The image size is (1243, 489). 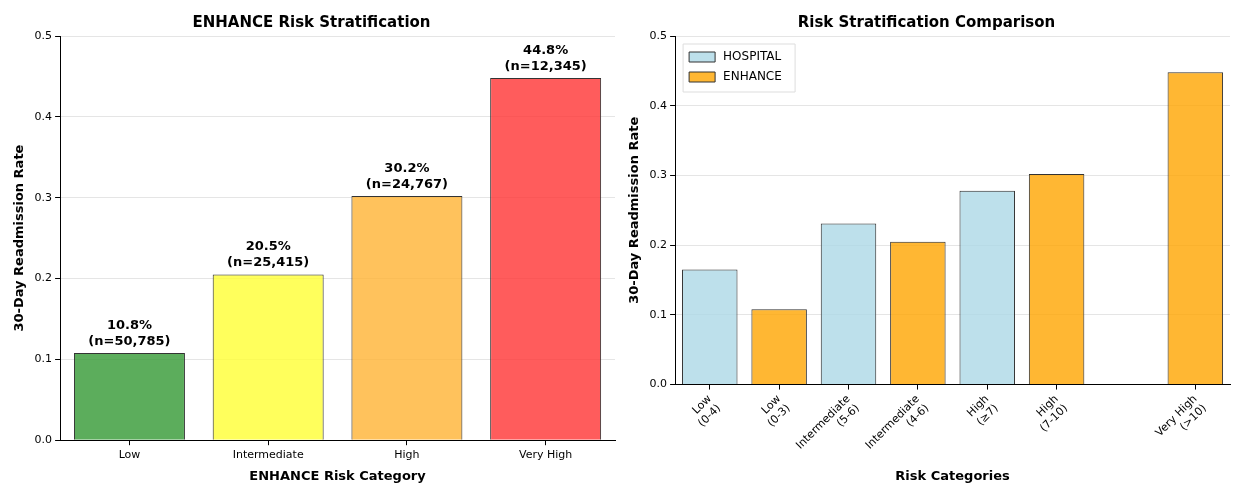 What do you see at coordinates (311, 21) in the screenshot?
I see `chart-title: ENHANCE Risk Stratification` at bounding box center [311, 21].